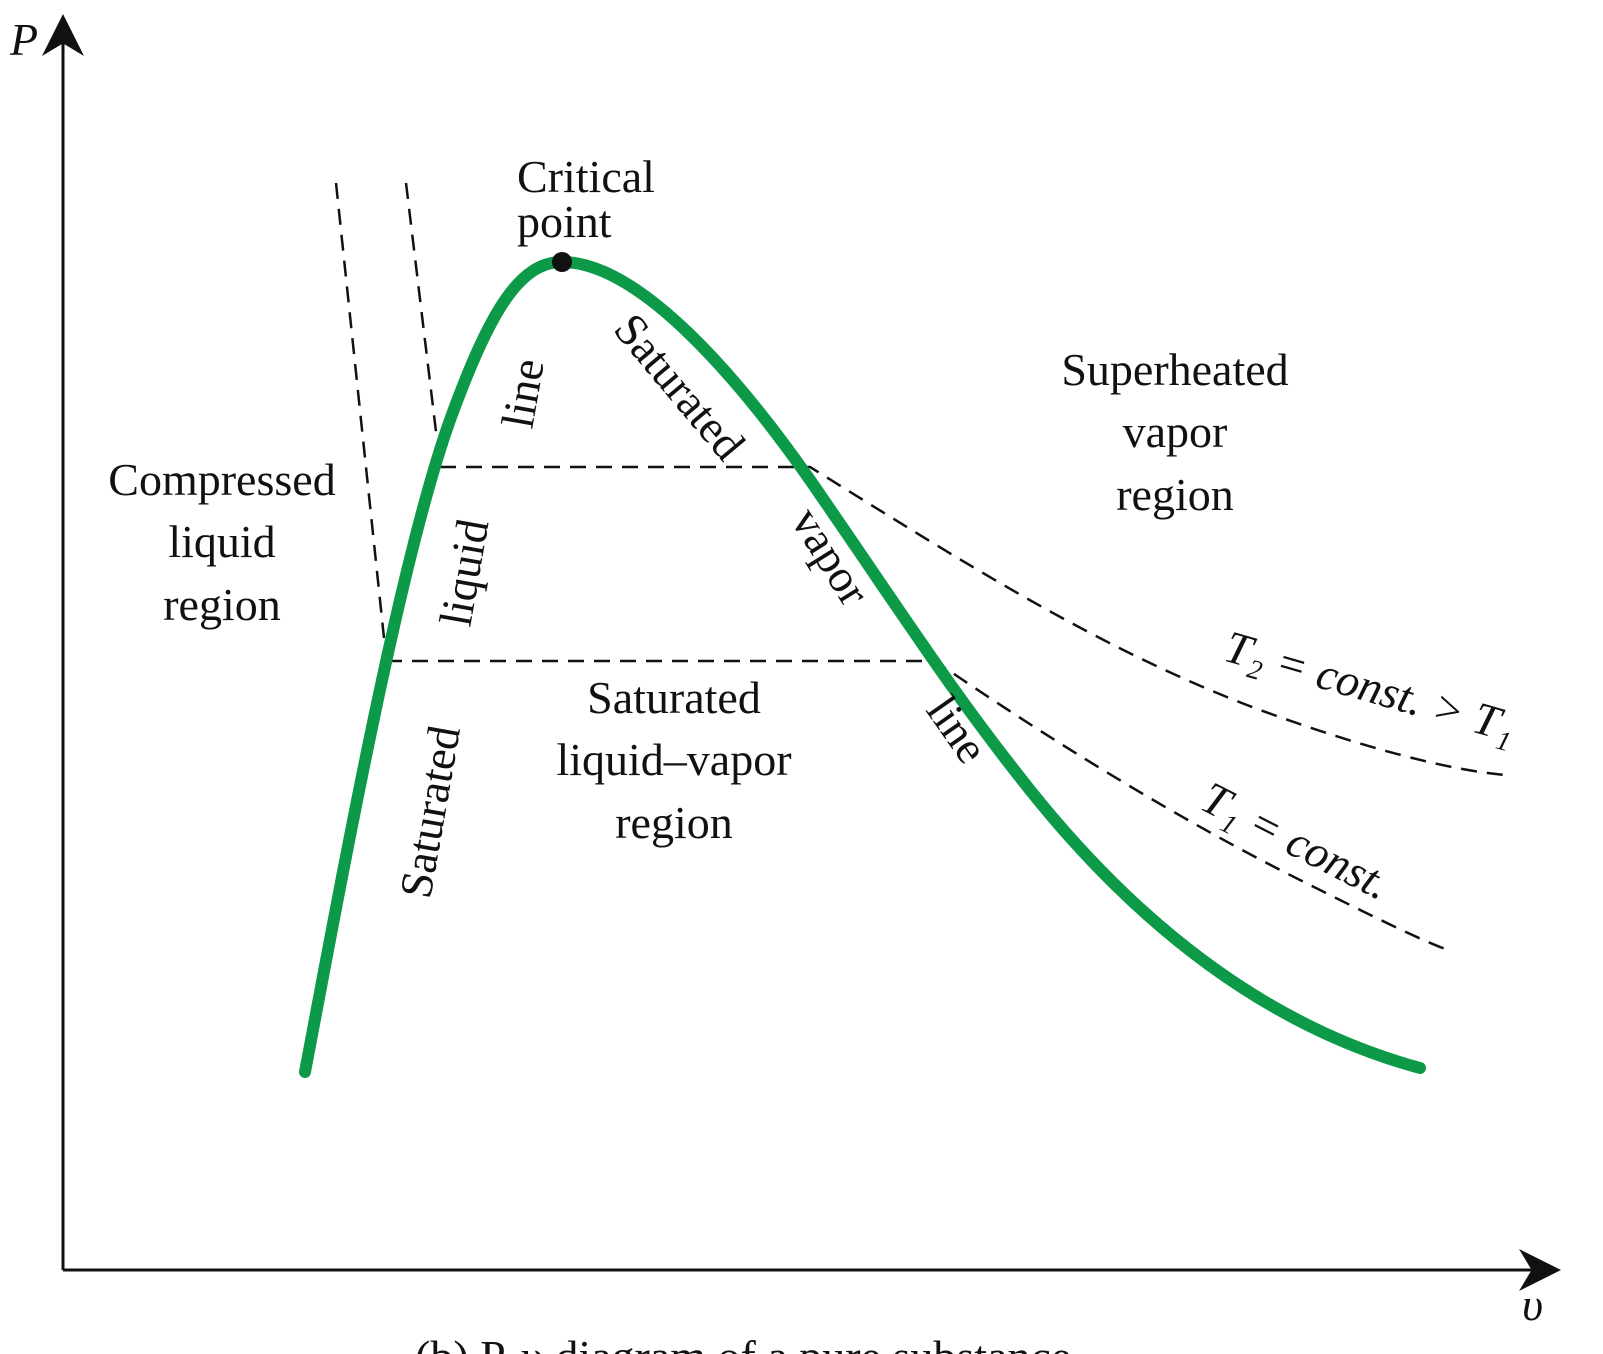  What do you see at coordinates (743, 1342) in the screenshot?
I see `caption: (b) P-υ diagram of a pure substance` at bounding box center [743, 1342].